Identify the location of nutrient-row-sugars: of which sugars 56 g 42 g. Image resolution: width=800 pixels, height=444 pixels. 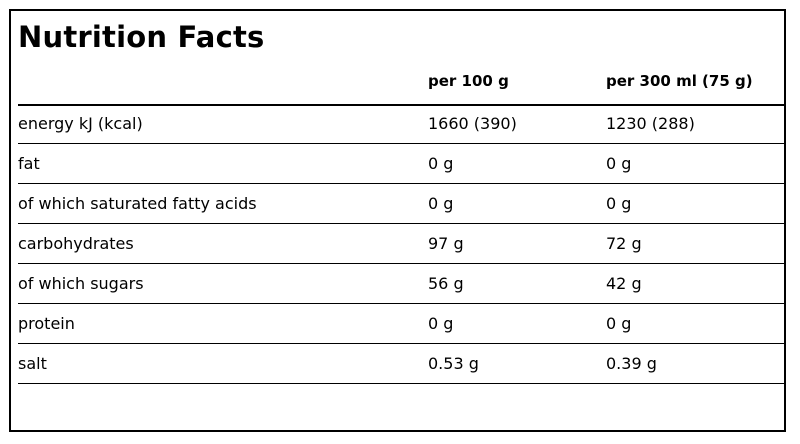
(401, 284).